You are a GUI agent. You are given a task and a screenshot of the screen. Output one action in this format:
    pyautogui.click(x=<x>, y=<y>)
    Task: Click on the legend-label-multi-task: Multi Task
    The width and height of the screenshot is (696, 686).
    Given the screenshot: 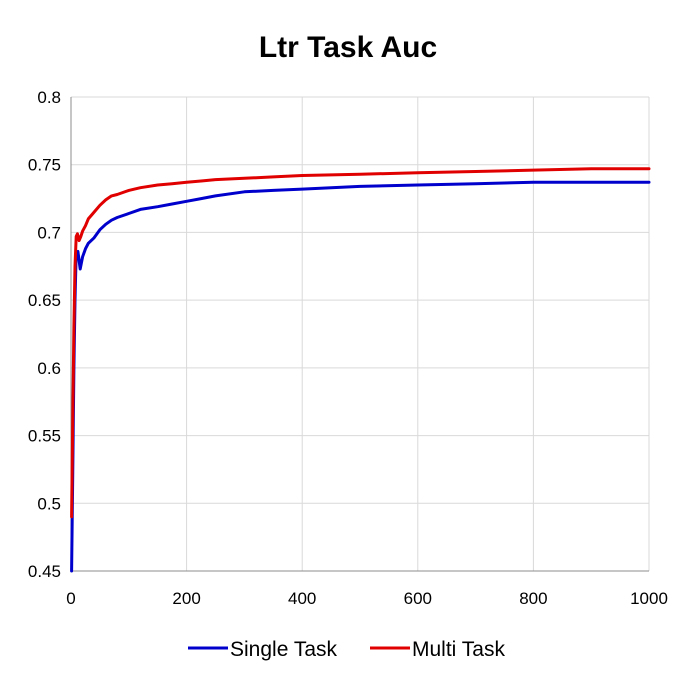 What is the action you would take?
    pyautogui.click(x=458, y=649)
    